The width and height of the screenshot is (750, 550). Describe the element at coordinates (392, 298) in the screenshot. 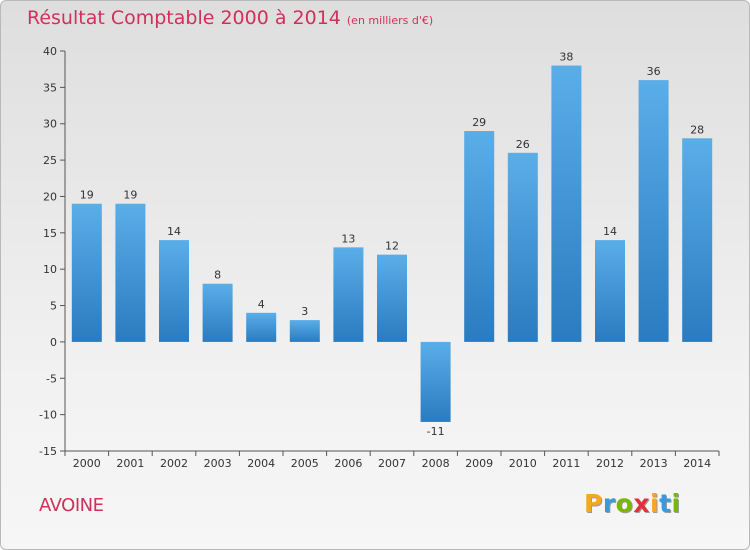

I see `bar-2007` at that location.